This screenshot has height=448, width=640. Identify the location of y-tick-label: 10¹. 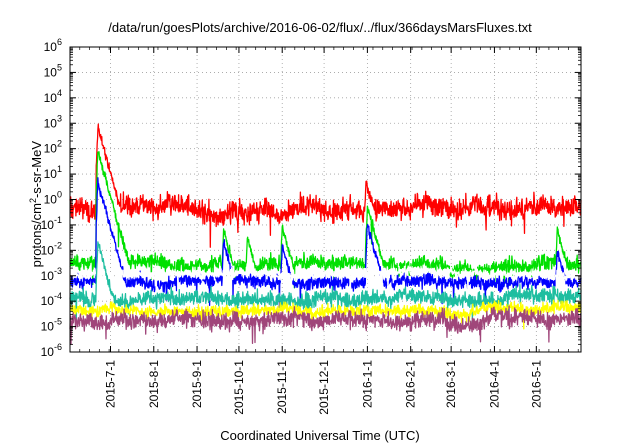
(53, 172).